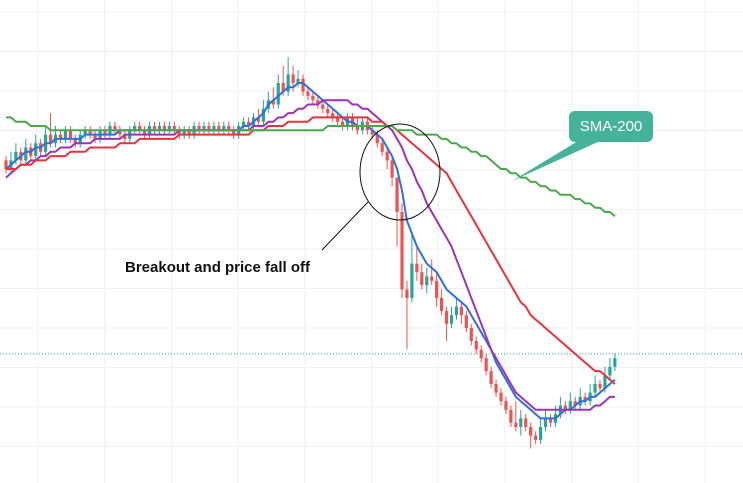 This screenshot has width=743, height=483. Describe the element at coordinates (400, 172) in the screenshot. I see `breakout-circle` at that location.